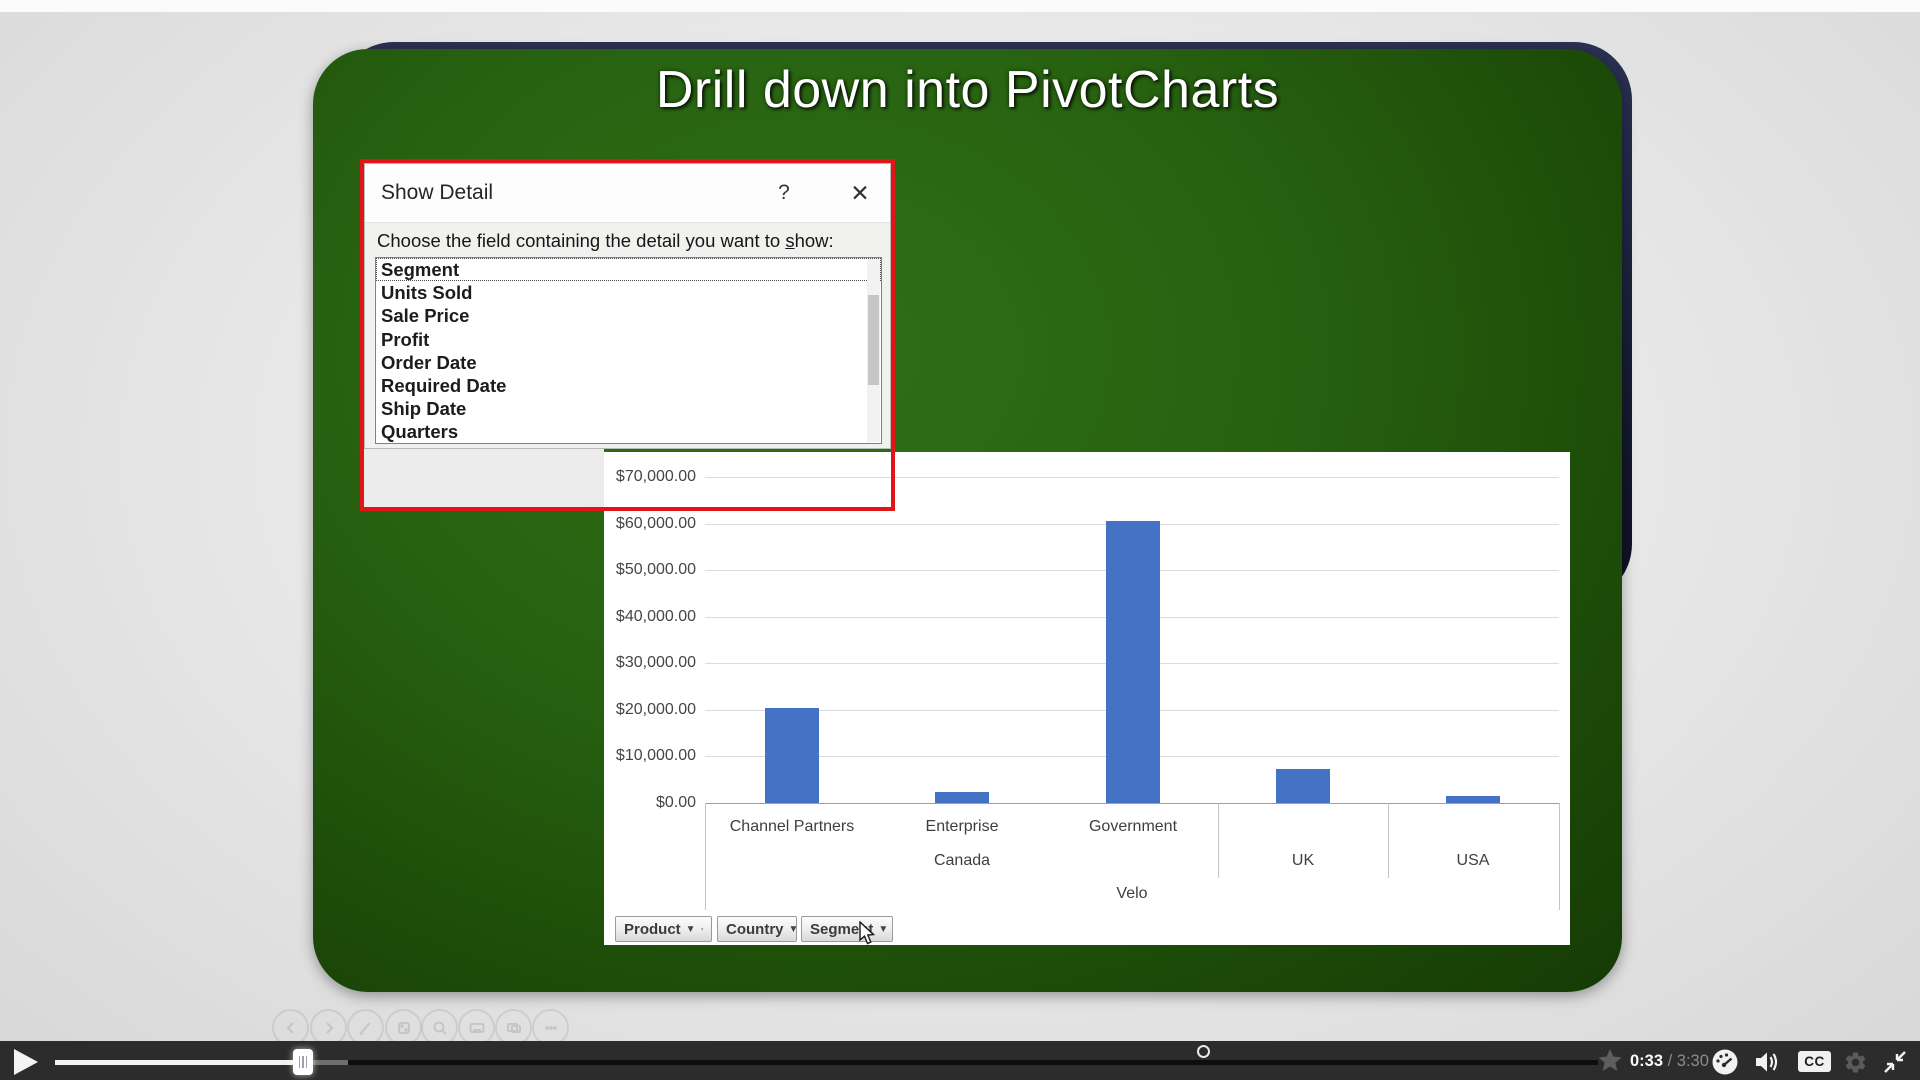 This screenshot has height=1080, width=1920. Describe the element at coordinates (26, 1062) in the screenshot. I see `play-button` at that location.